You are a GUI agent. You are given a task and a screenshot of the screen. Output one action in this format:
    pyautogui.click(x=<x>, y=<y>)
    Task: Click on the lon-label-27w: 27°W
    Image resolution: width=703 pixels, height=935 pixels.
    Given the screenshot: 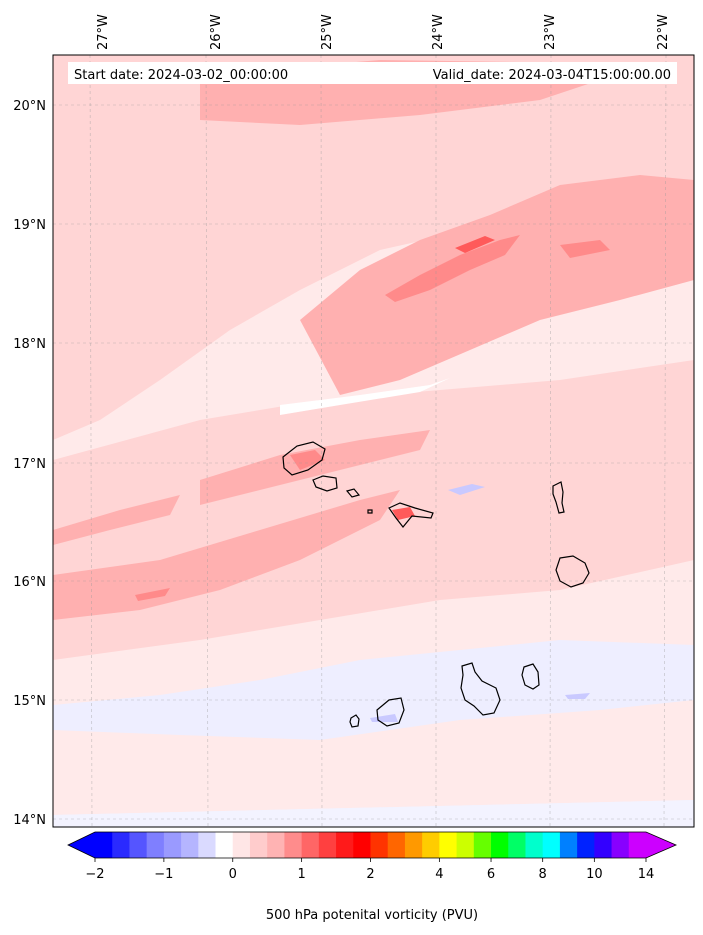 What is the action you would take?
    pyautogui.click(x=103, y=32)
    